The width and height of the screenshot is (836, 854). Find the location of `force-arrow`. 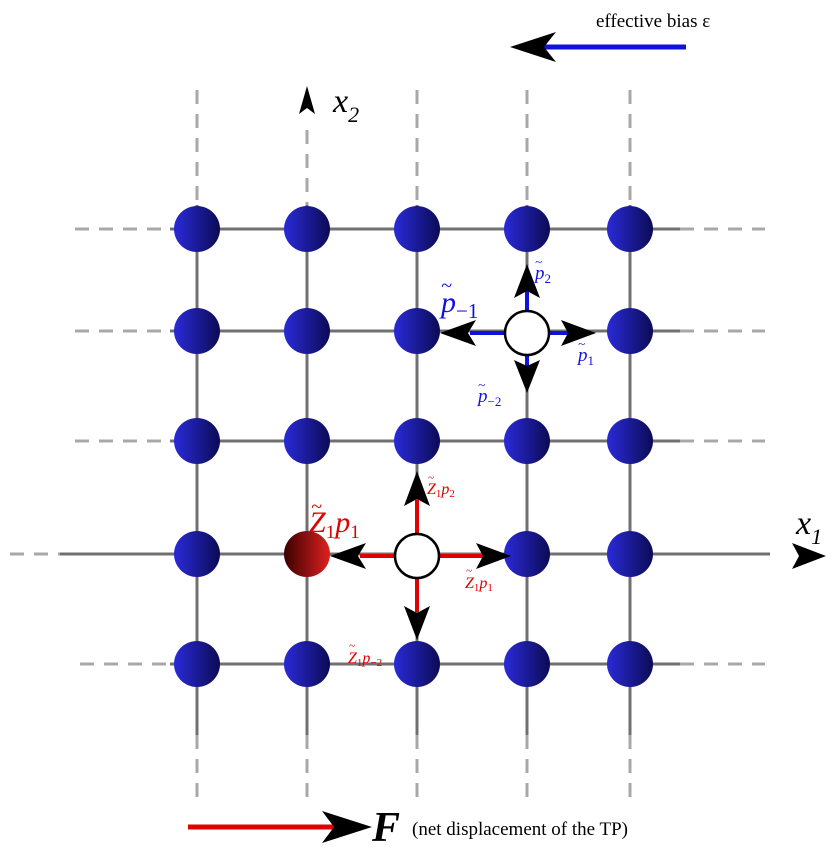

force-arrow is located at coordinates (280, 827).